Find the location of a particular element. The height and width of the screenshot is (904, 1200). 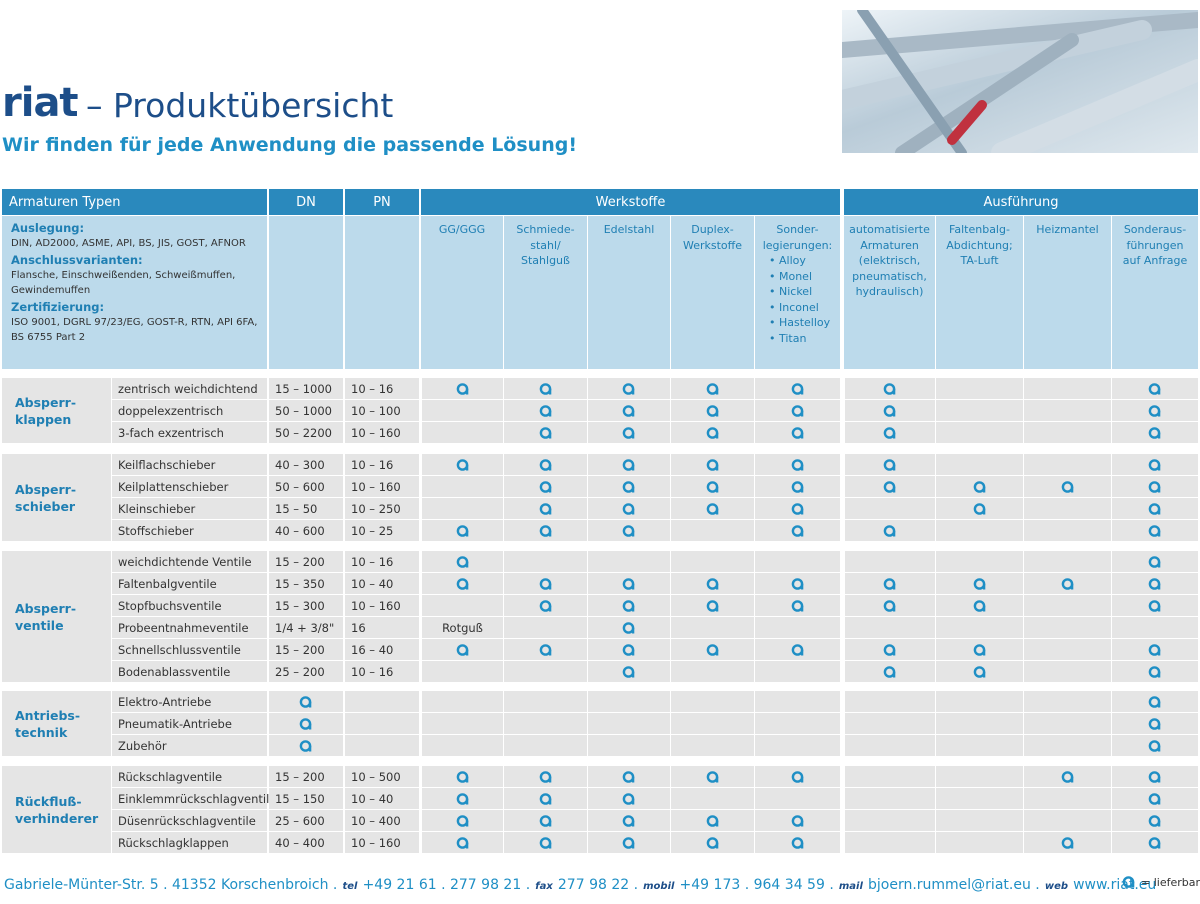

group-name: Antriebs- technik is located at coordinates (56, 723).